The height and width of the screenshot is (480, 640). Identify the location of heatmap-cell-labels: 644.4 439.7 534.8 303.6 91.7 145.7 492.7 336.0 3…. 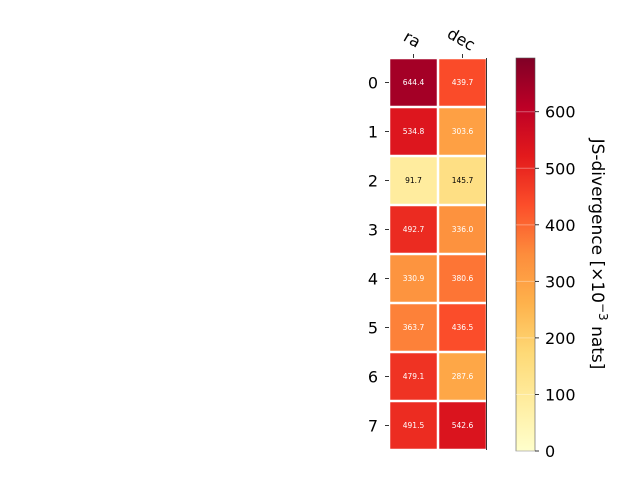
(438, 254).